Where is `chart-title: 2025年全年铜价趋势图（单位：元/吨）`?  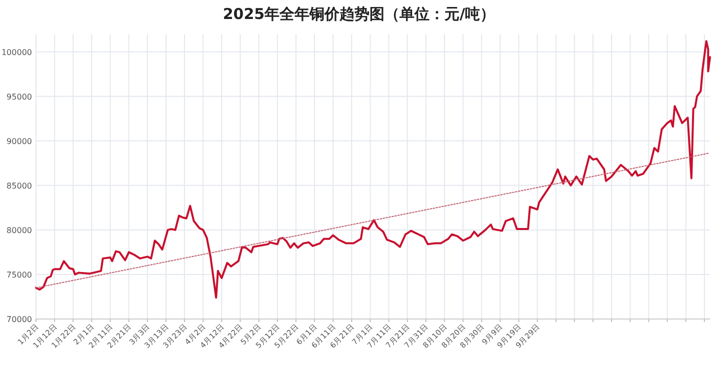 chart-title: 2025年全年铜价趋势图（单位：元/吨） is located at coordinates (359, 14).